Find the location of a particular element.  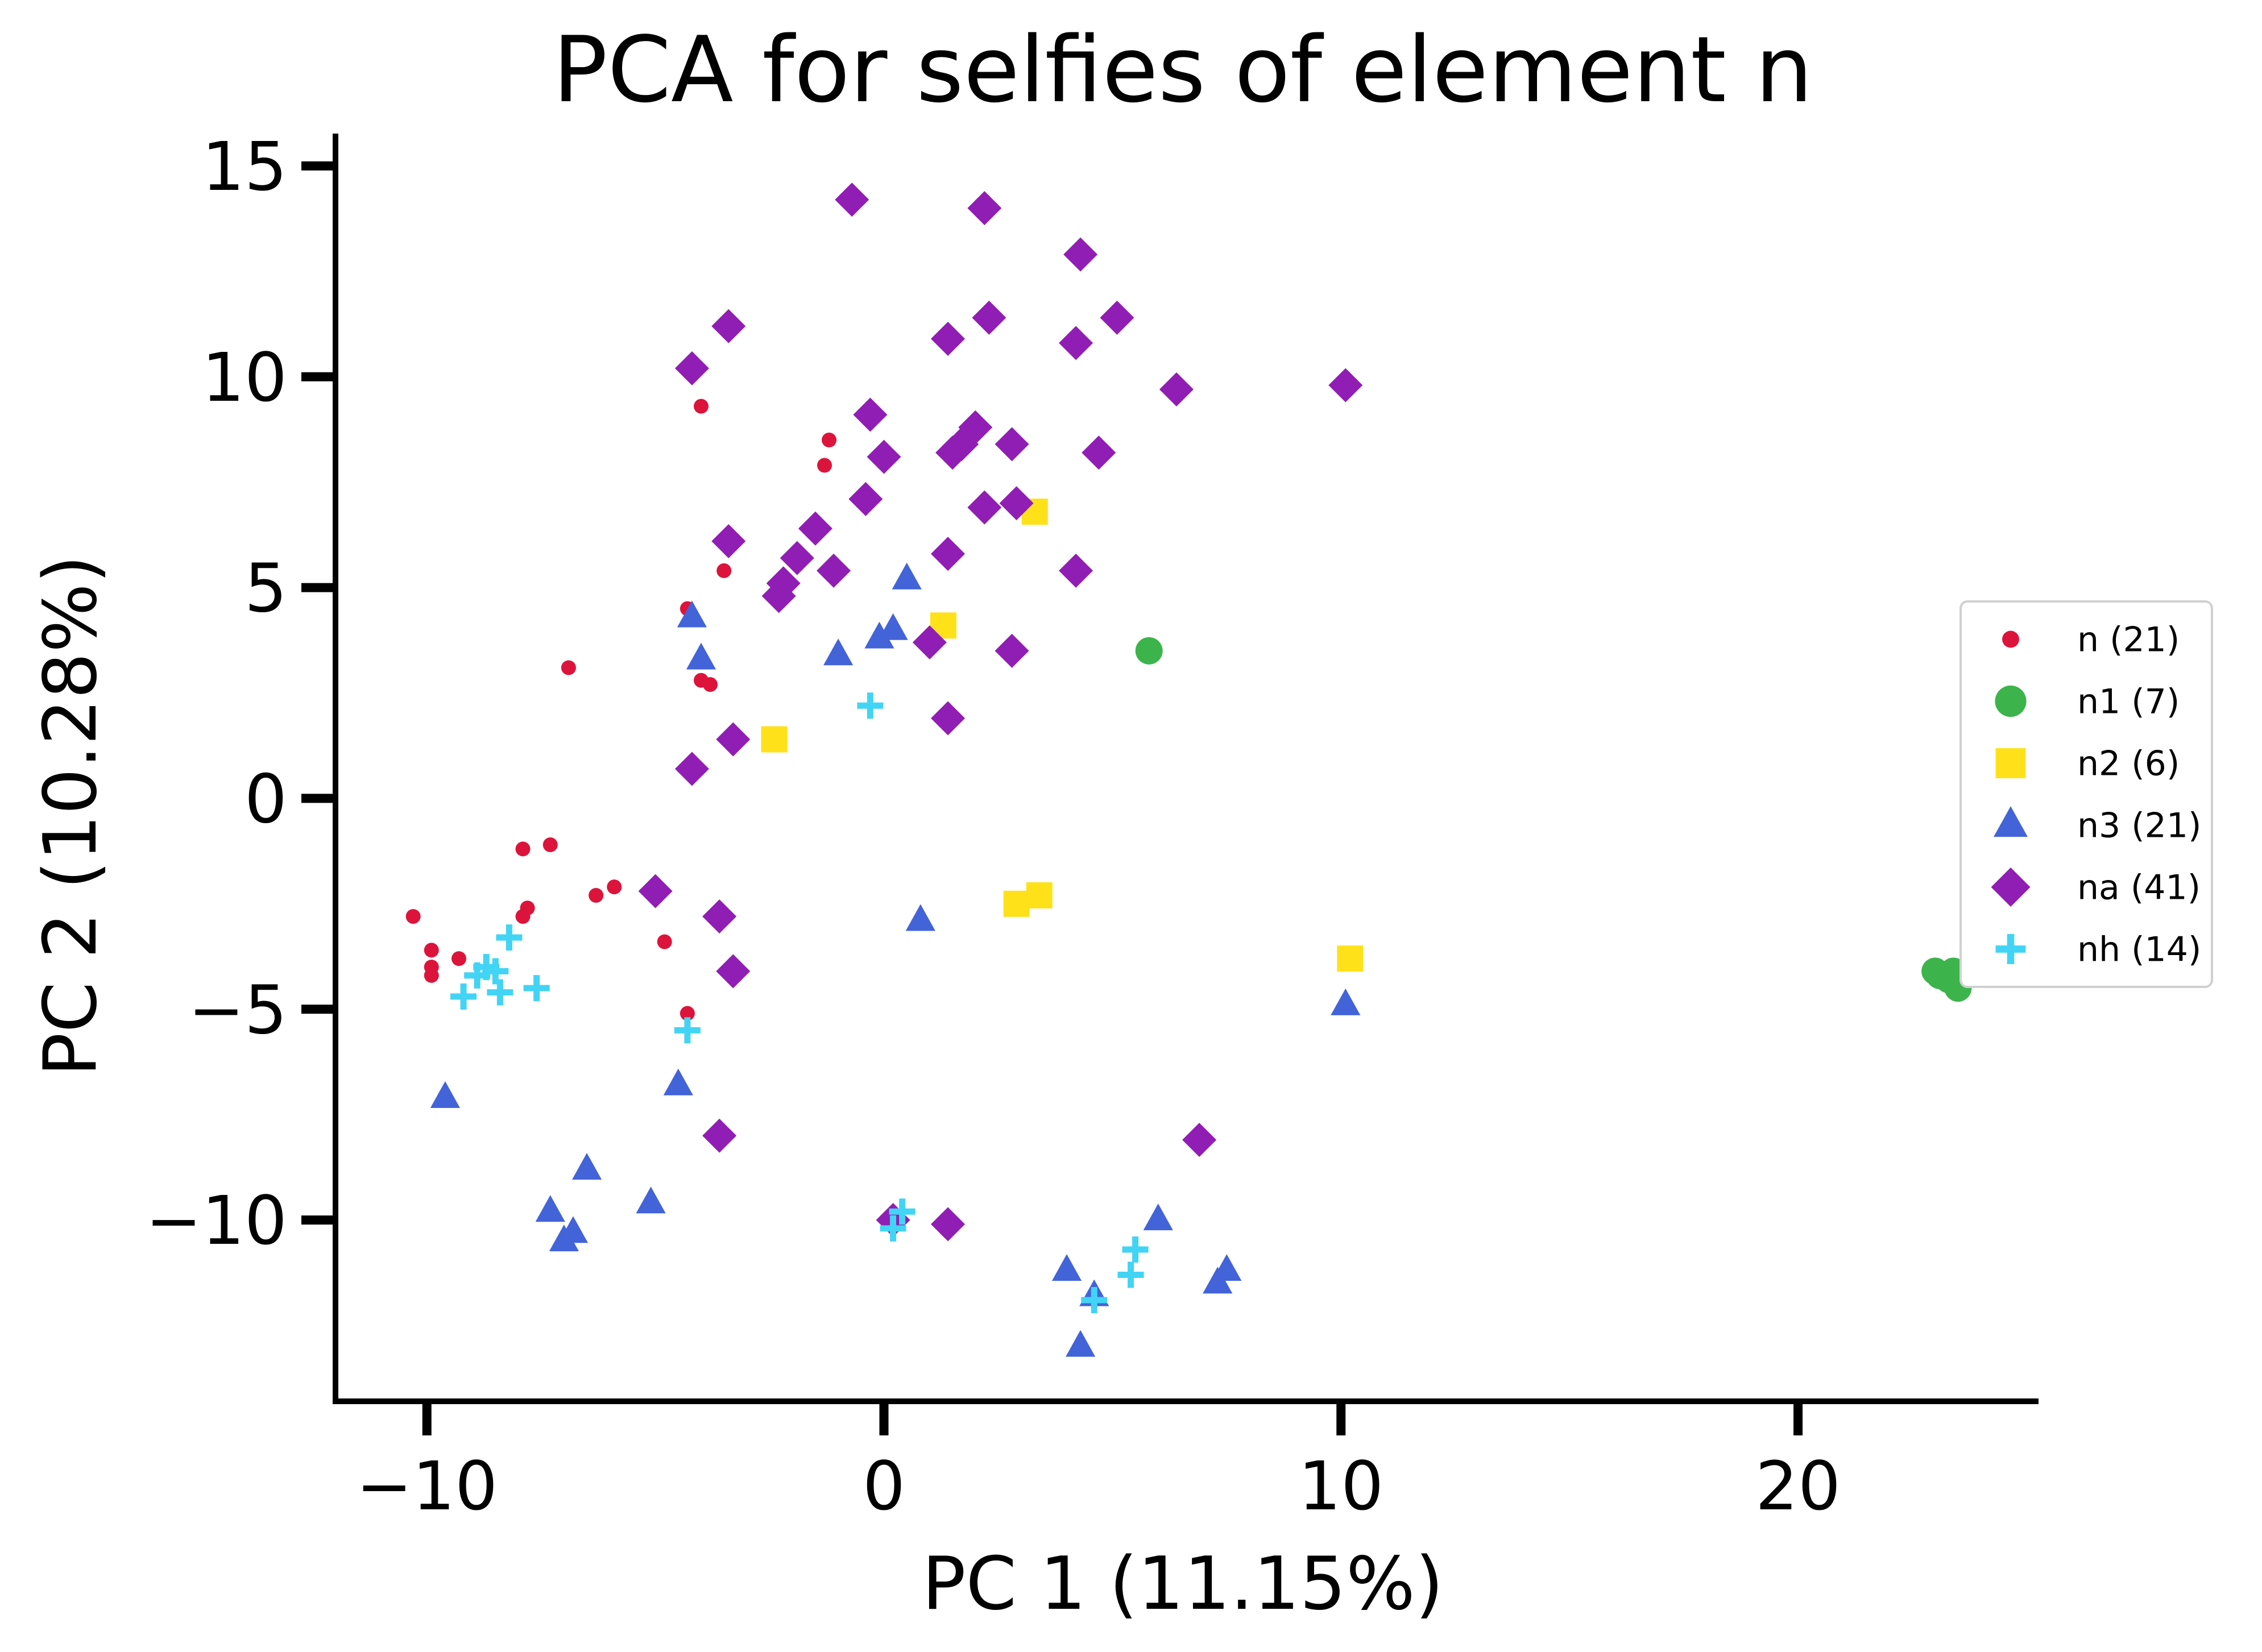

x-tick-label: −10 is located at coordinates (427, 1486).